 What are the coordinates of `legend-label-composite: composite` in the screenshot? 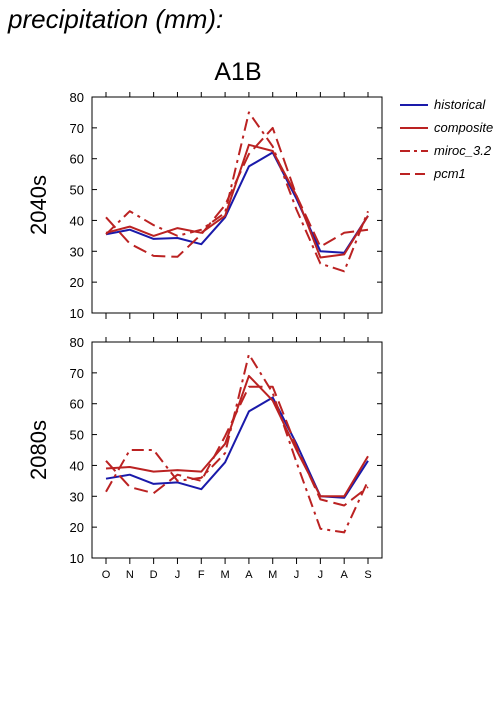 It's located at (463, 127).